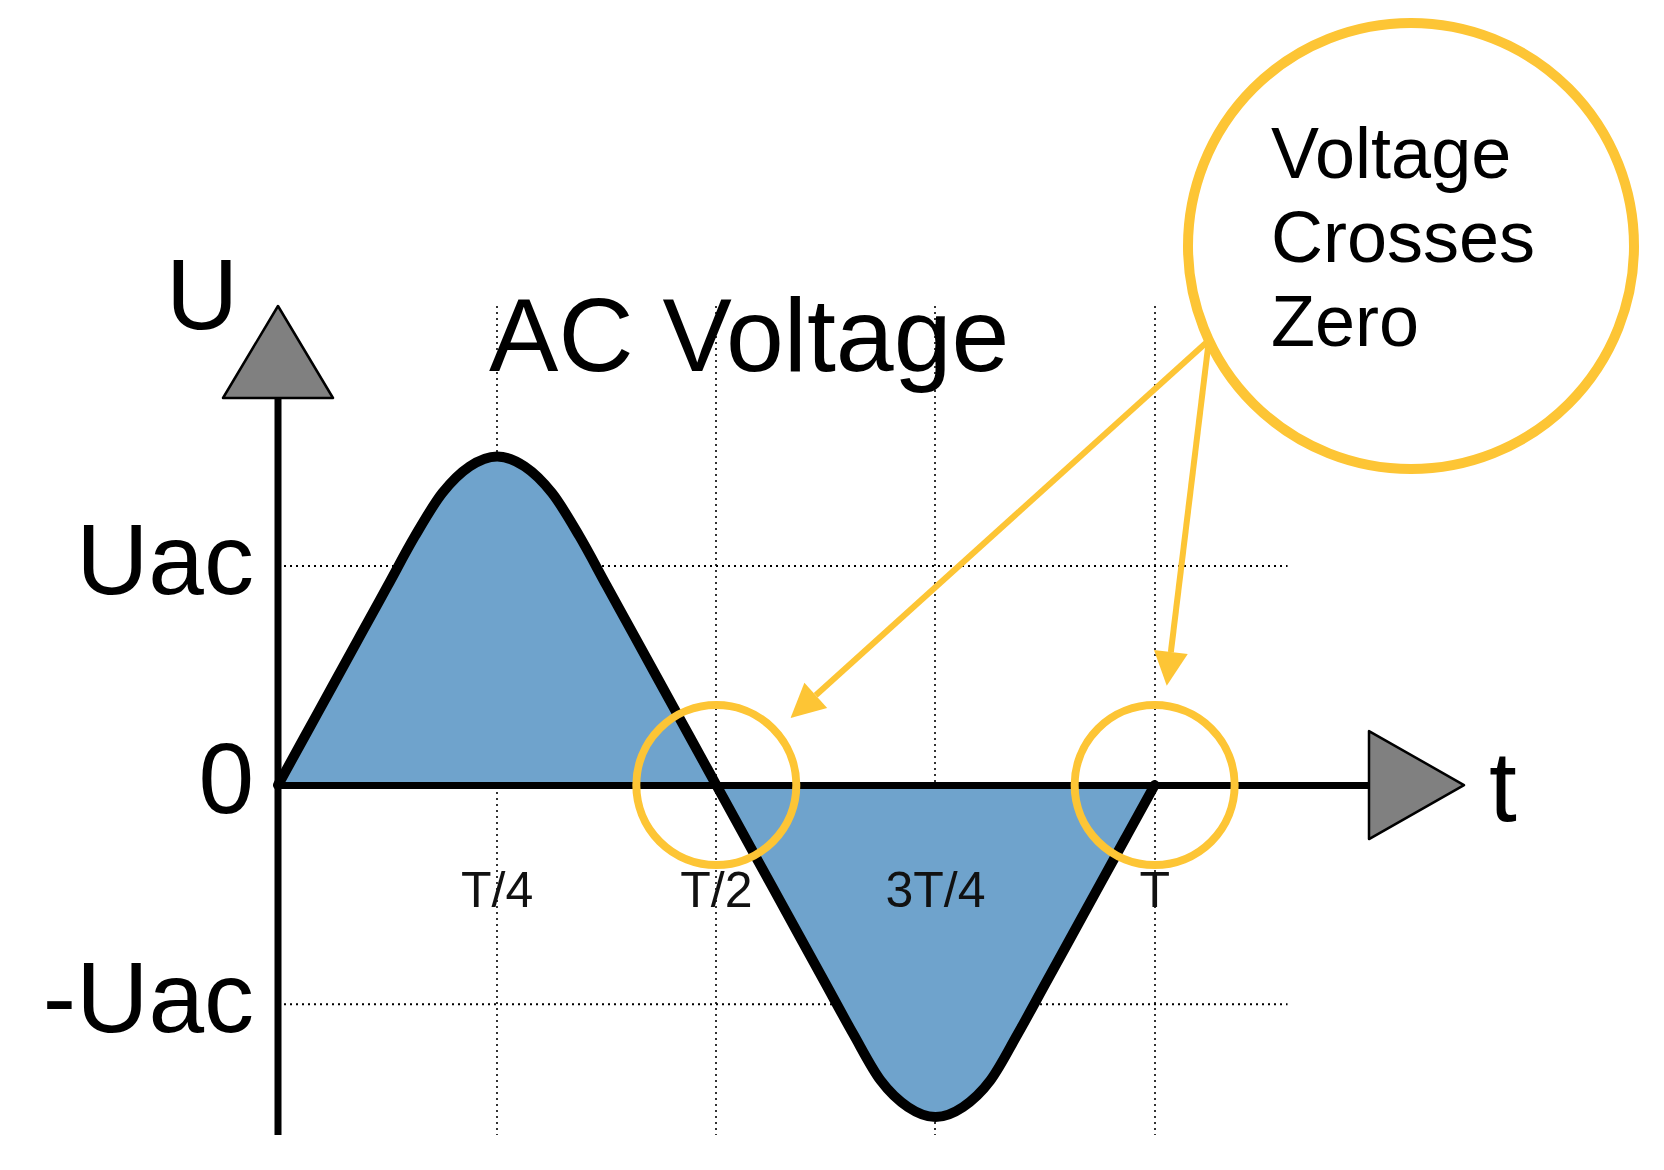 Image resolution: width=1664 pixels, height=1170 pixels. I want to click on x-tick-label: T/2, so click(716, 889).